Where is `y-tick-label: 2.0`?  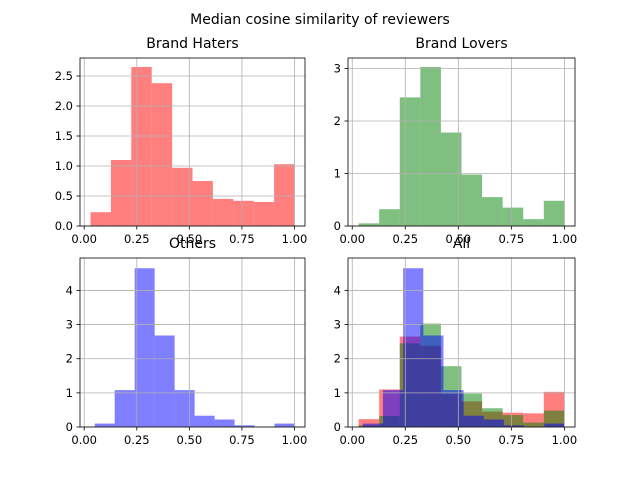
y-tick-label: 2.0 is located at coordinates (64, 106).